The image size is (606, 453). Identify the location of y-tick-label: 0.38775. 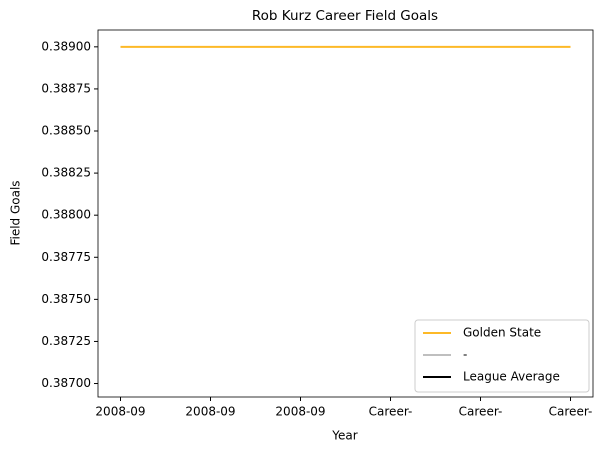
(66, 257).